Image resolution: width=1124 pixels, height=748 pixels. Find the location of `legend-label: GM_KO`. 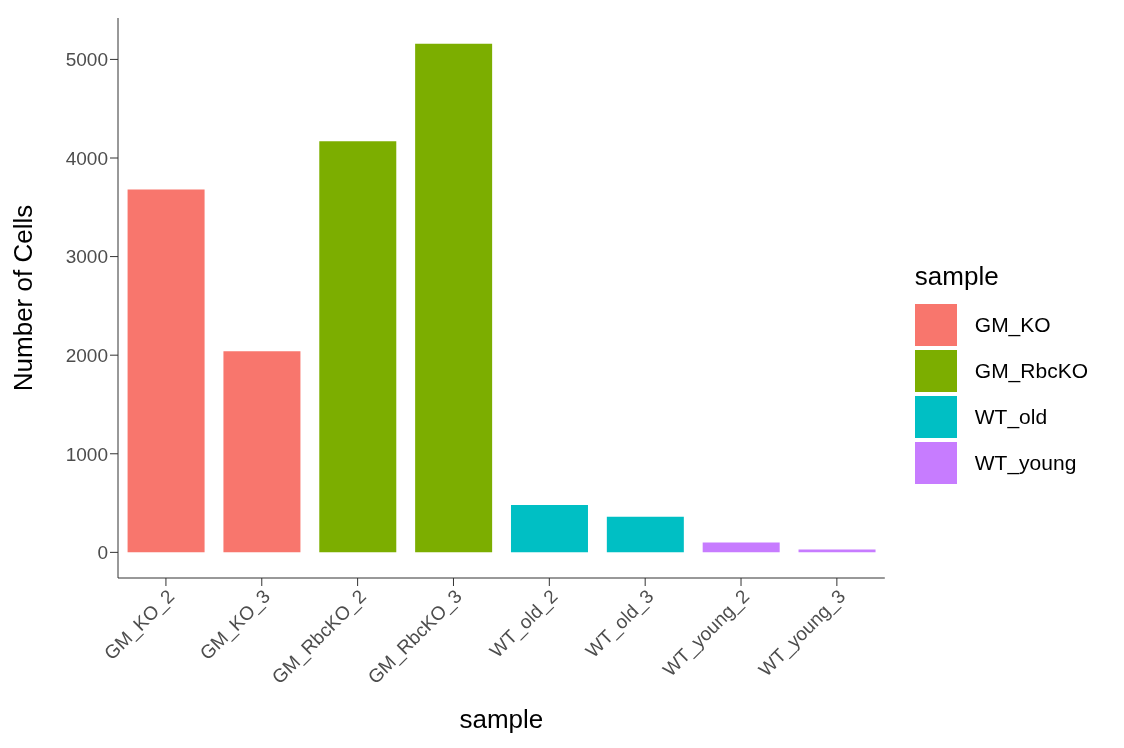

legend-label: GM_KO is located at coordinates (1012, 324).